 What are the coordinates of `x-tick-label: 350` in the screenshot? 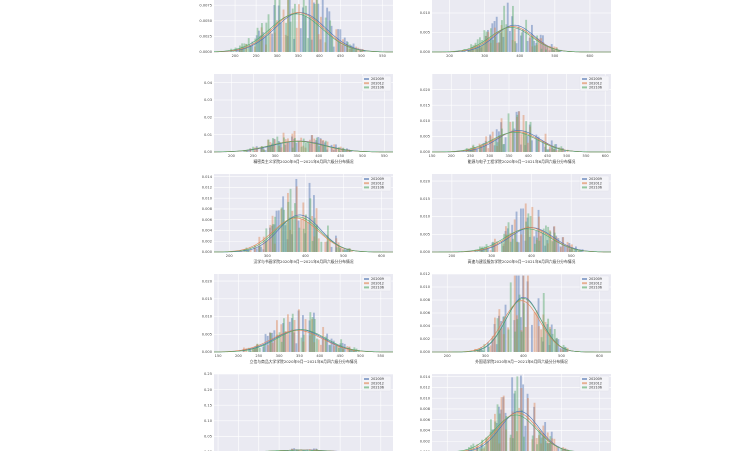 It's located at (510, 156).